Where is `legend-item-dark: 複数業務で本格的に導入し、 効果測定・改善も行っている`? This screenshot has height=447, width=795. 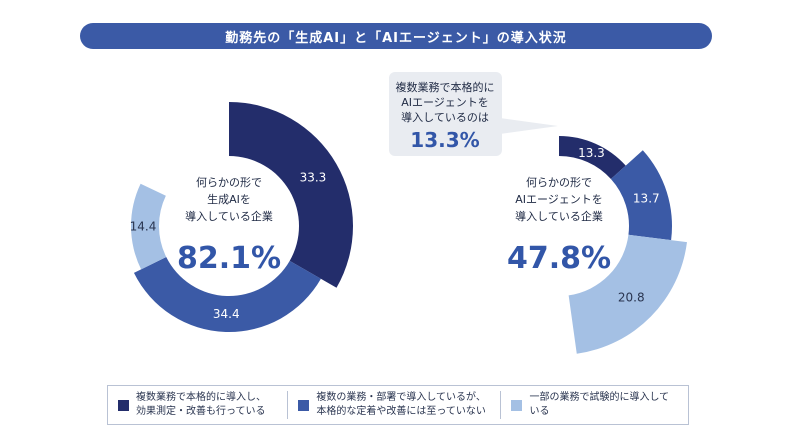
legend-item-dark: 複数業務で本格的に導入し、 効果測定・改善も行っている is located at coordinates (197, 405).